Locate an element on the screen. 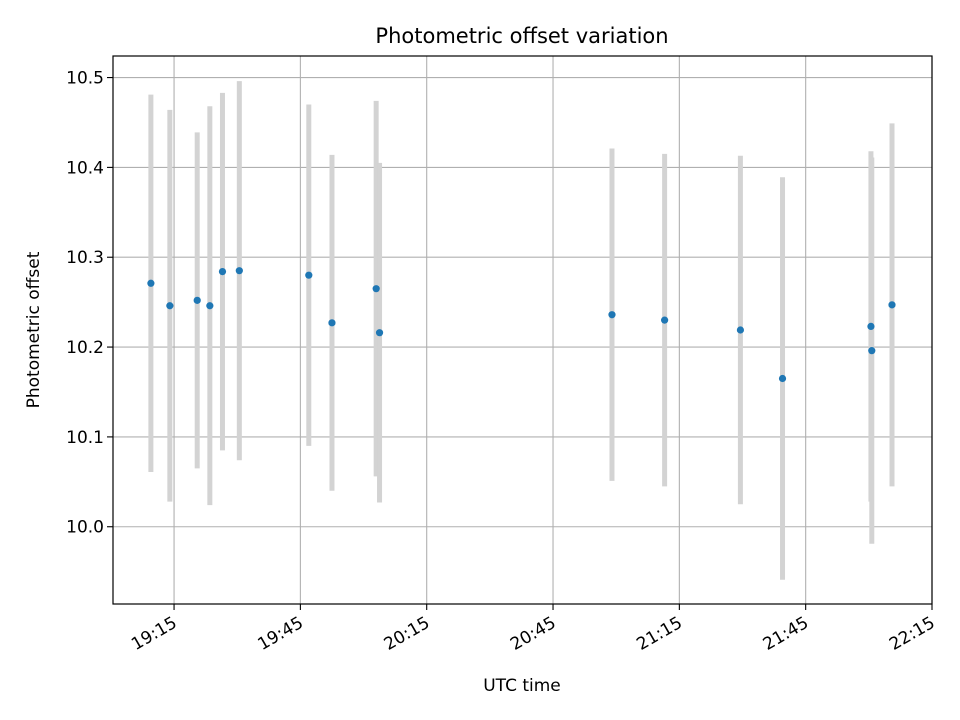 The width and height of the screenshot is (960, 720). data-points is located at coordinates (521, 325).